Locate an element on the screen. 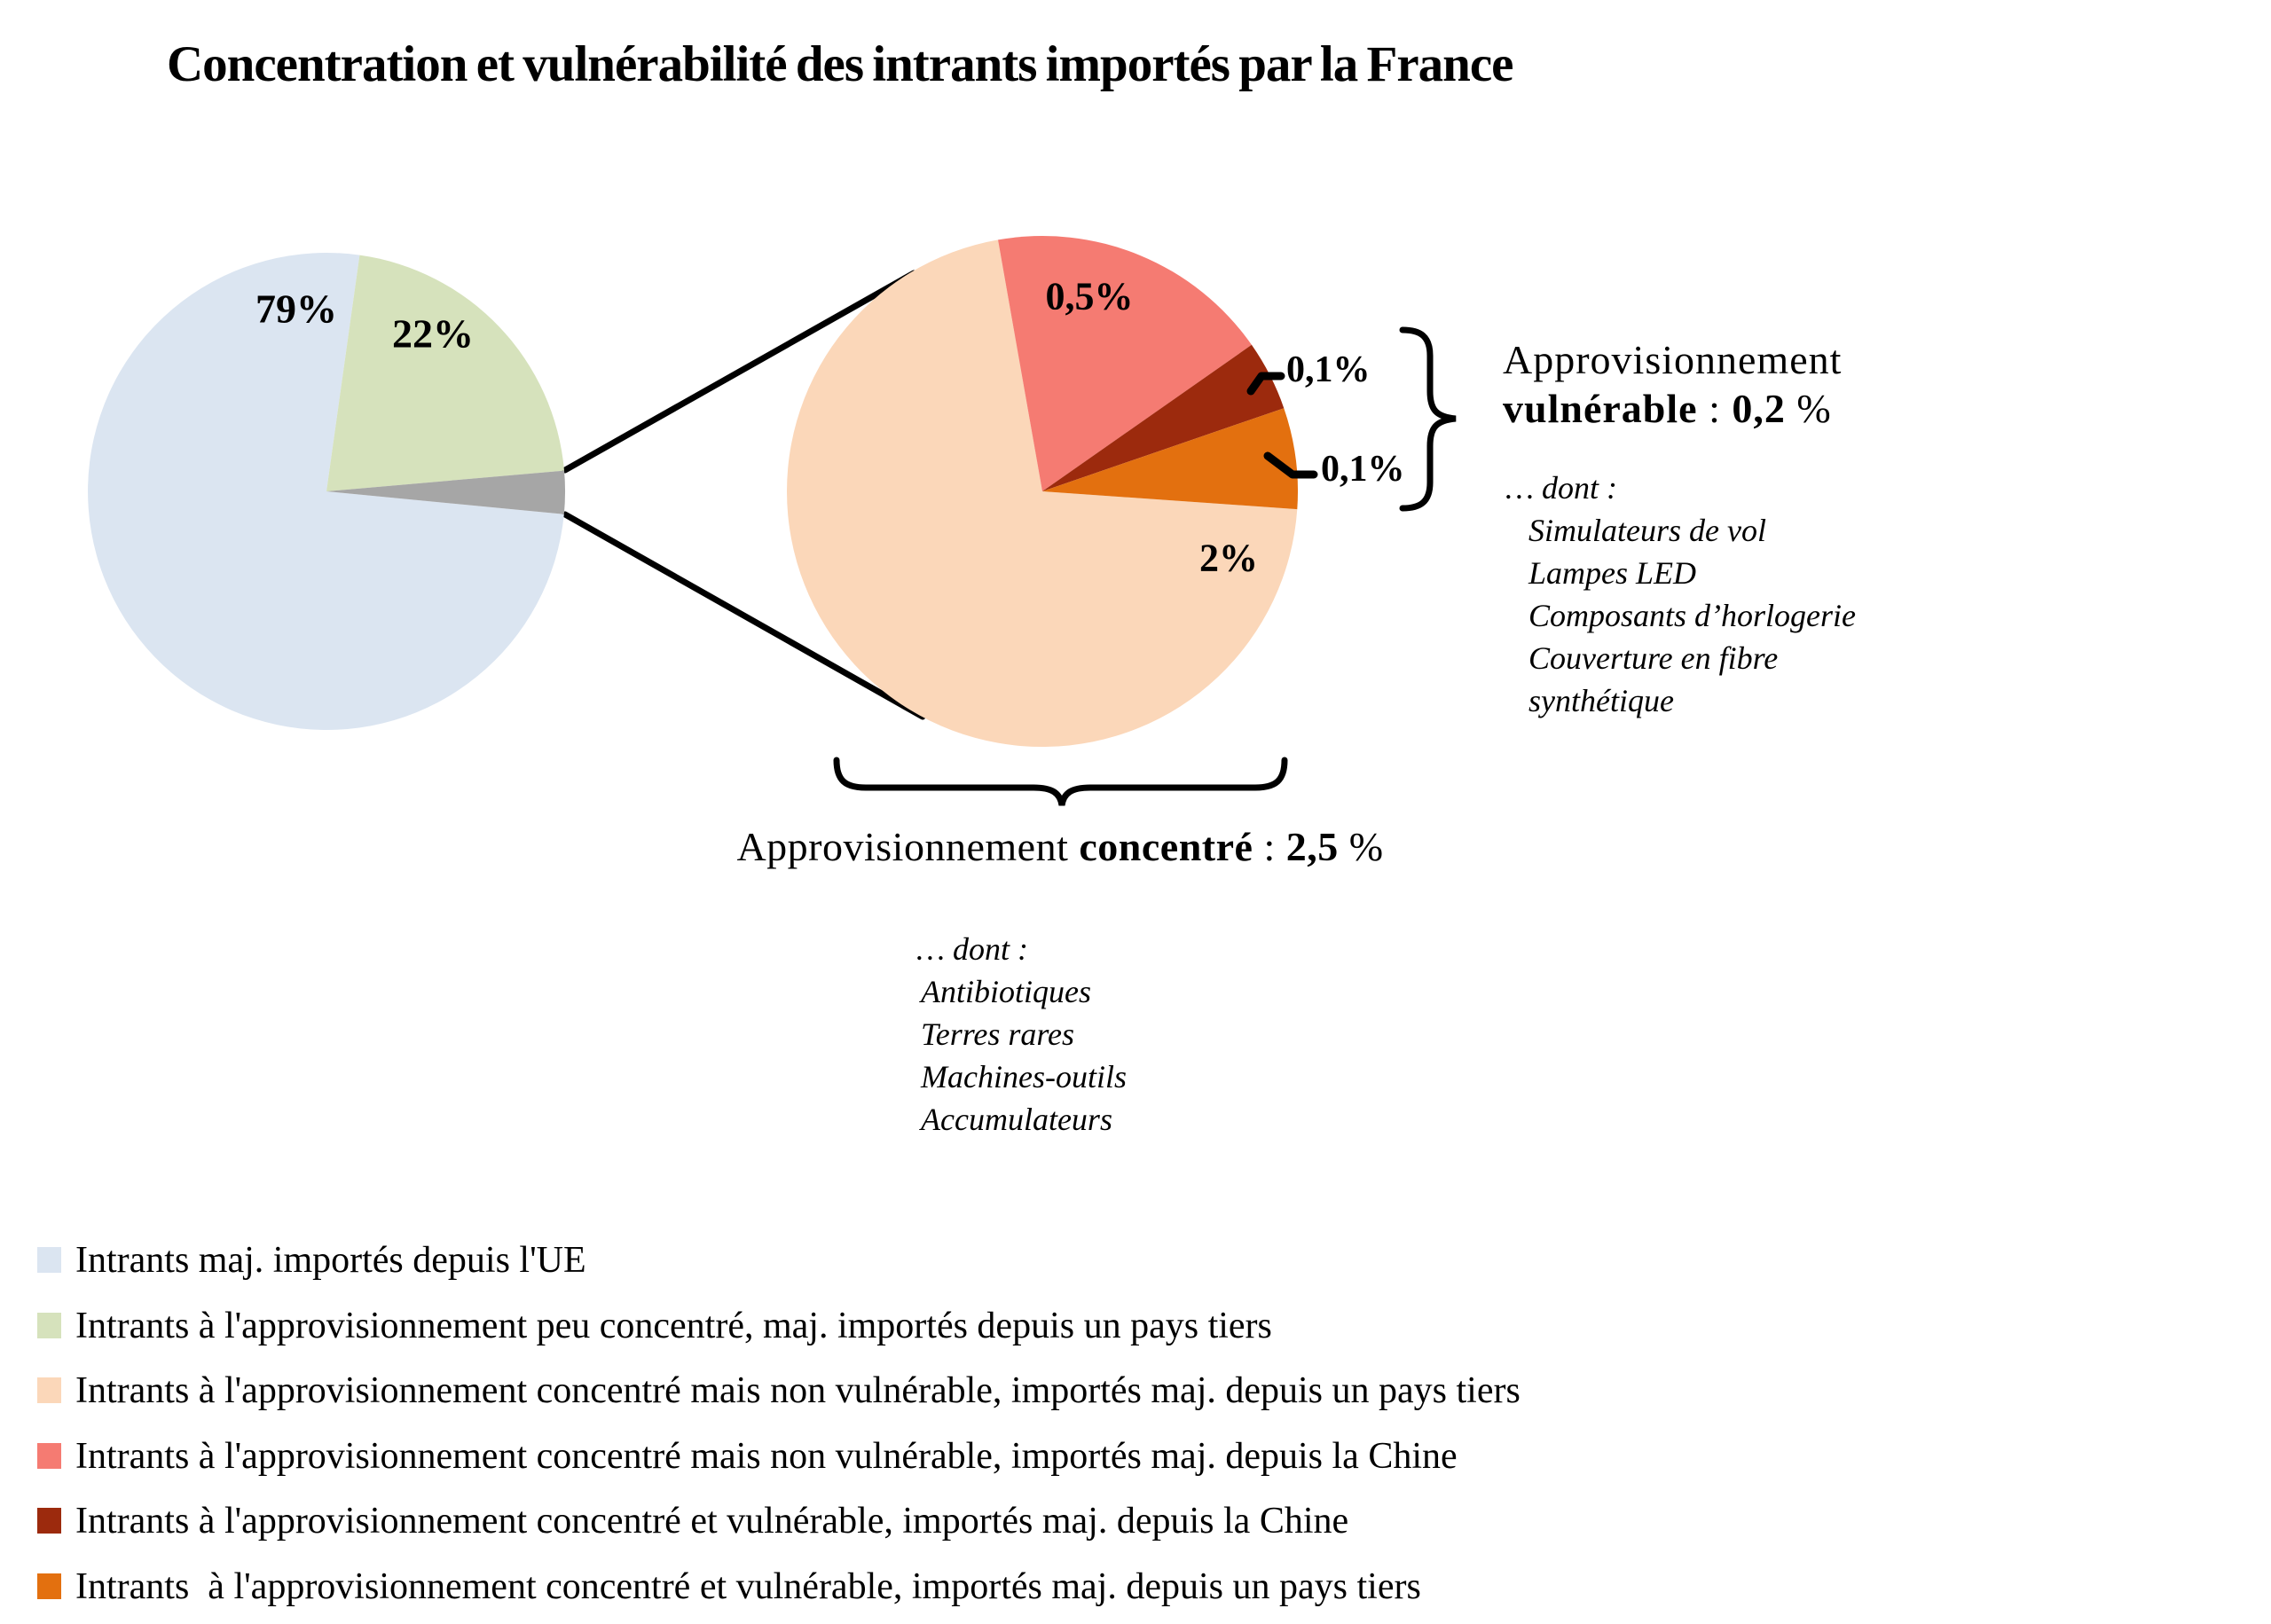 This screenshot has height=1624, width=2271. concentre-caption-bold2: 2,5 is located at coordinates (1312, 847).